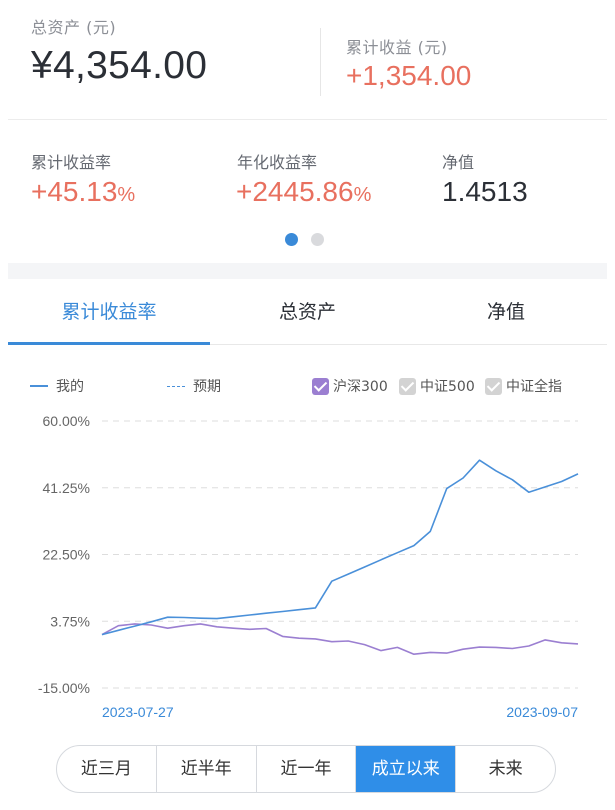  I want to click on tab-active-indicator, so click(109, 343).